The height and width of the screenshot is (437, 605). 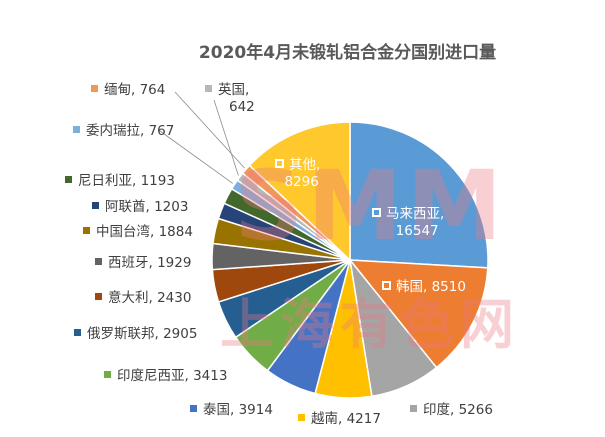 What do you see at coordinates (126, 181) in the screenshot?
I see `label-nigeria-text: 尼日利亚, 1193` at bounding box center [126, 181].